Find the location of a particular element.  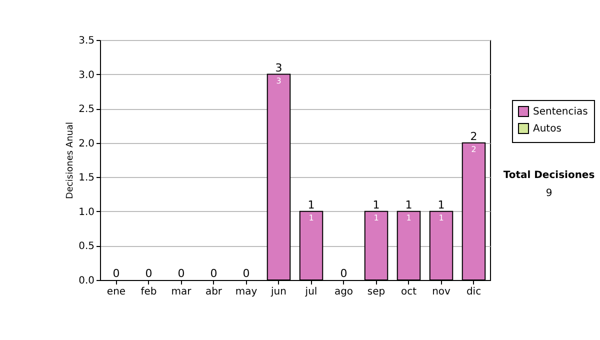

y-tick-label: 0.0 is located at coordinates (86, 281).